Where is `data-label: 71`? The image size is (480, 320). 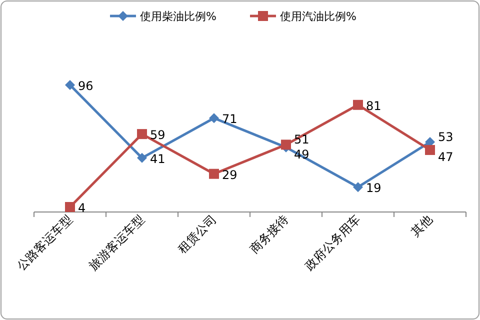 data-label: 71 is located at coordinates (230, 119).